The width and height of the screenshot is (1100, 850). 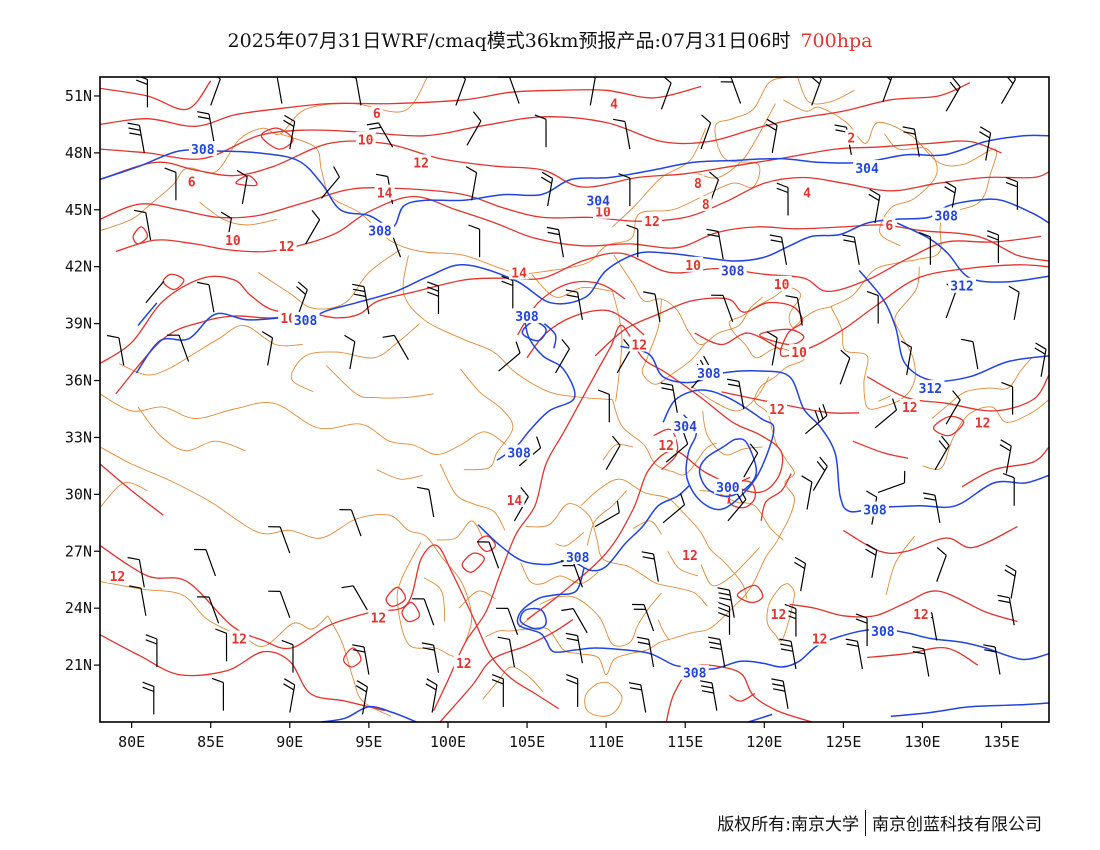 What do you see at coordinates (78, 267) in the screenshot?
I see `lat-tick-label: 42N` at bounding box center [78, 267].